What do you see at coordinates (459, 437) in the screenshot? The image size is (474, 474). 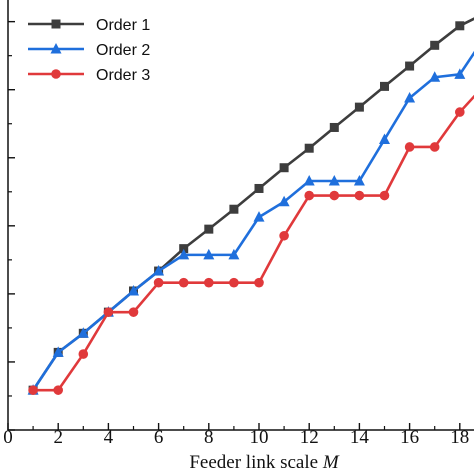 I see `x-tick-label: 18` at bounding box center [459, 437].